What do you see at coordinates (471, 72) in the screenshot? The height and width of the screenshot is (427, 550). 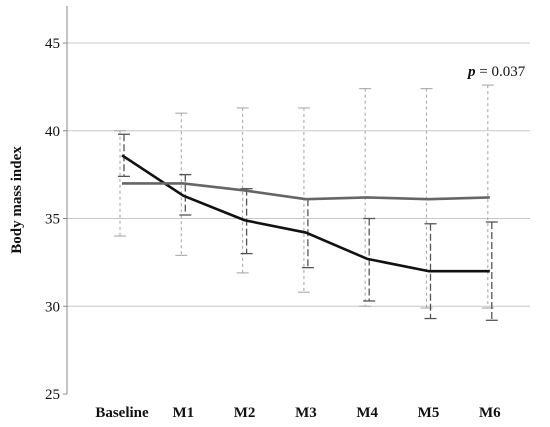 I see `p-value-symbol: p` at bounding box center [471, 72].